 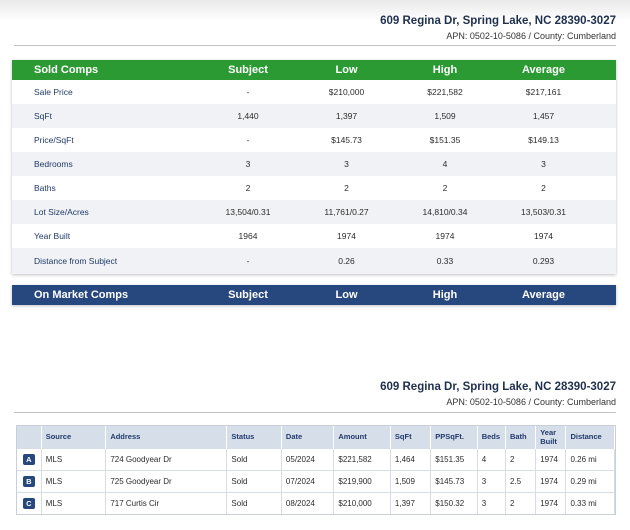 I want to click on low-value: 1,397, so click(x=346, y=116).